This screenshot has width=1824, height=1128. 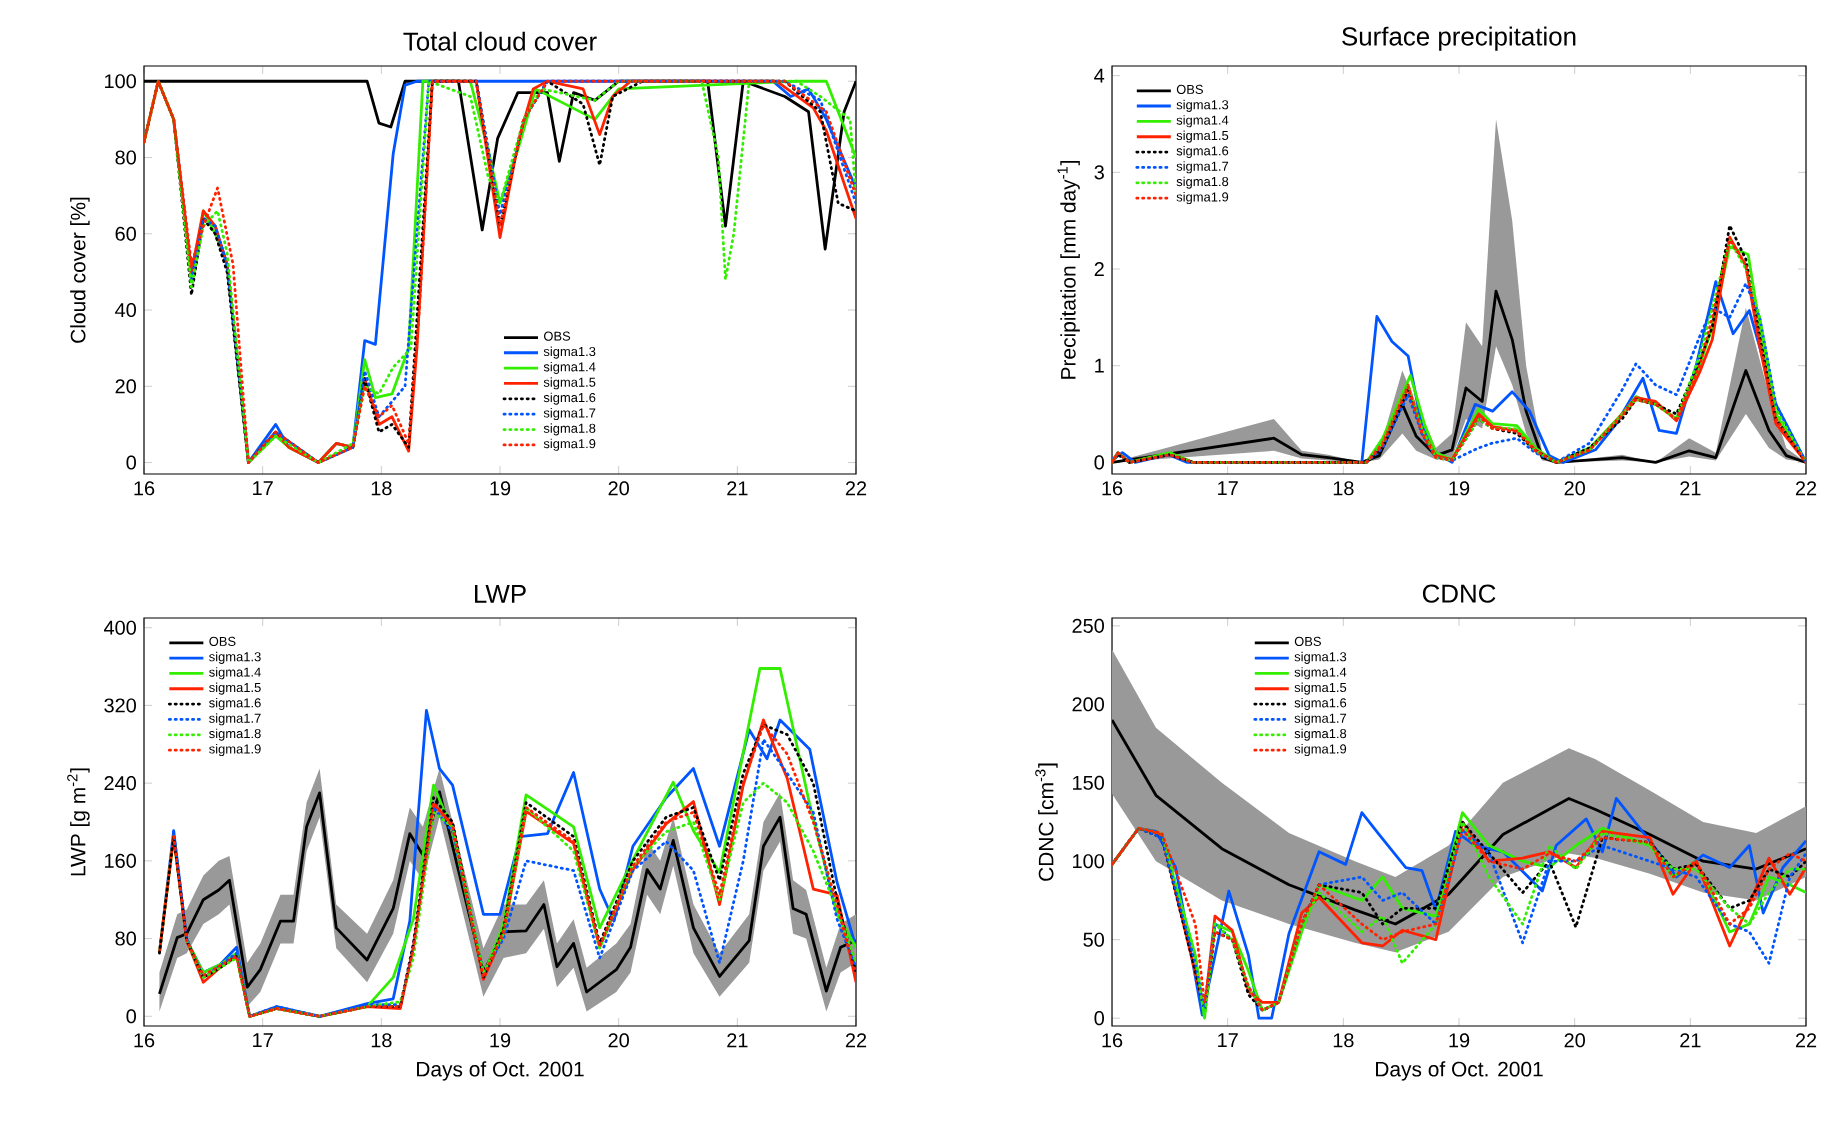 What do you see at coordinates (120, 783) in the screenshot?
I see `y-tick-label: 240` at bounding box center [120, 783].